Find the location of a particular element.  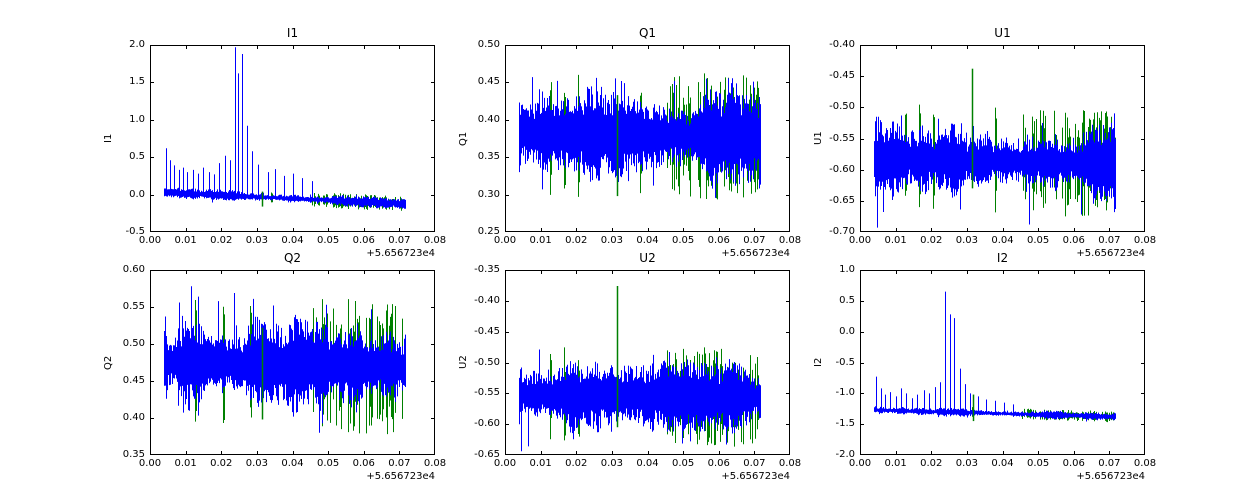

y-tick-label: 0.40 is located at coordinates (488, 119).